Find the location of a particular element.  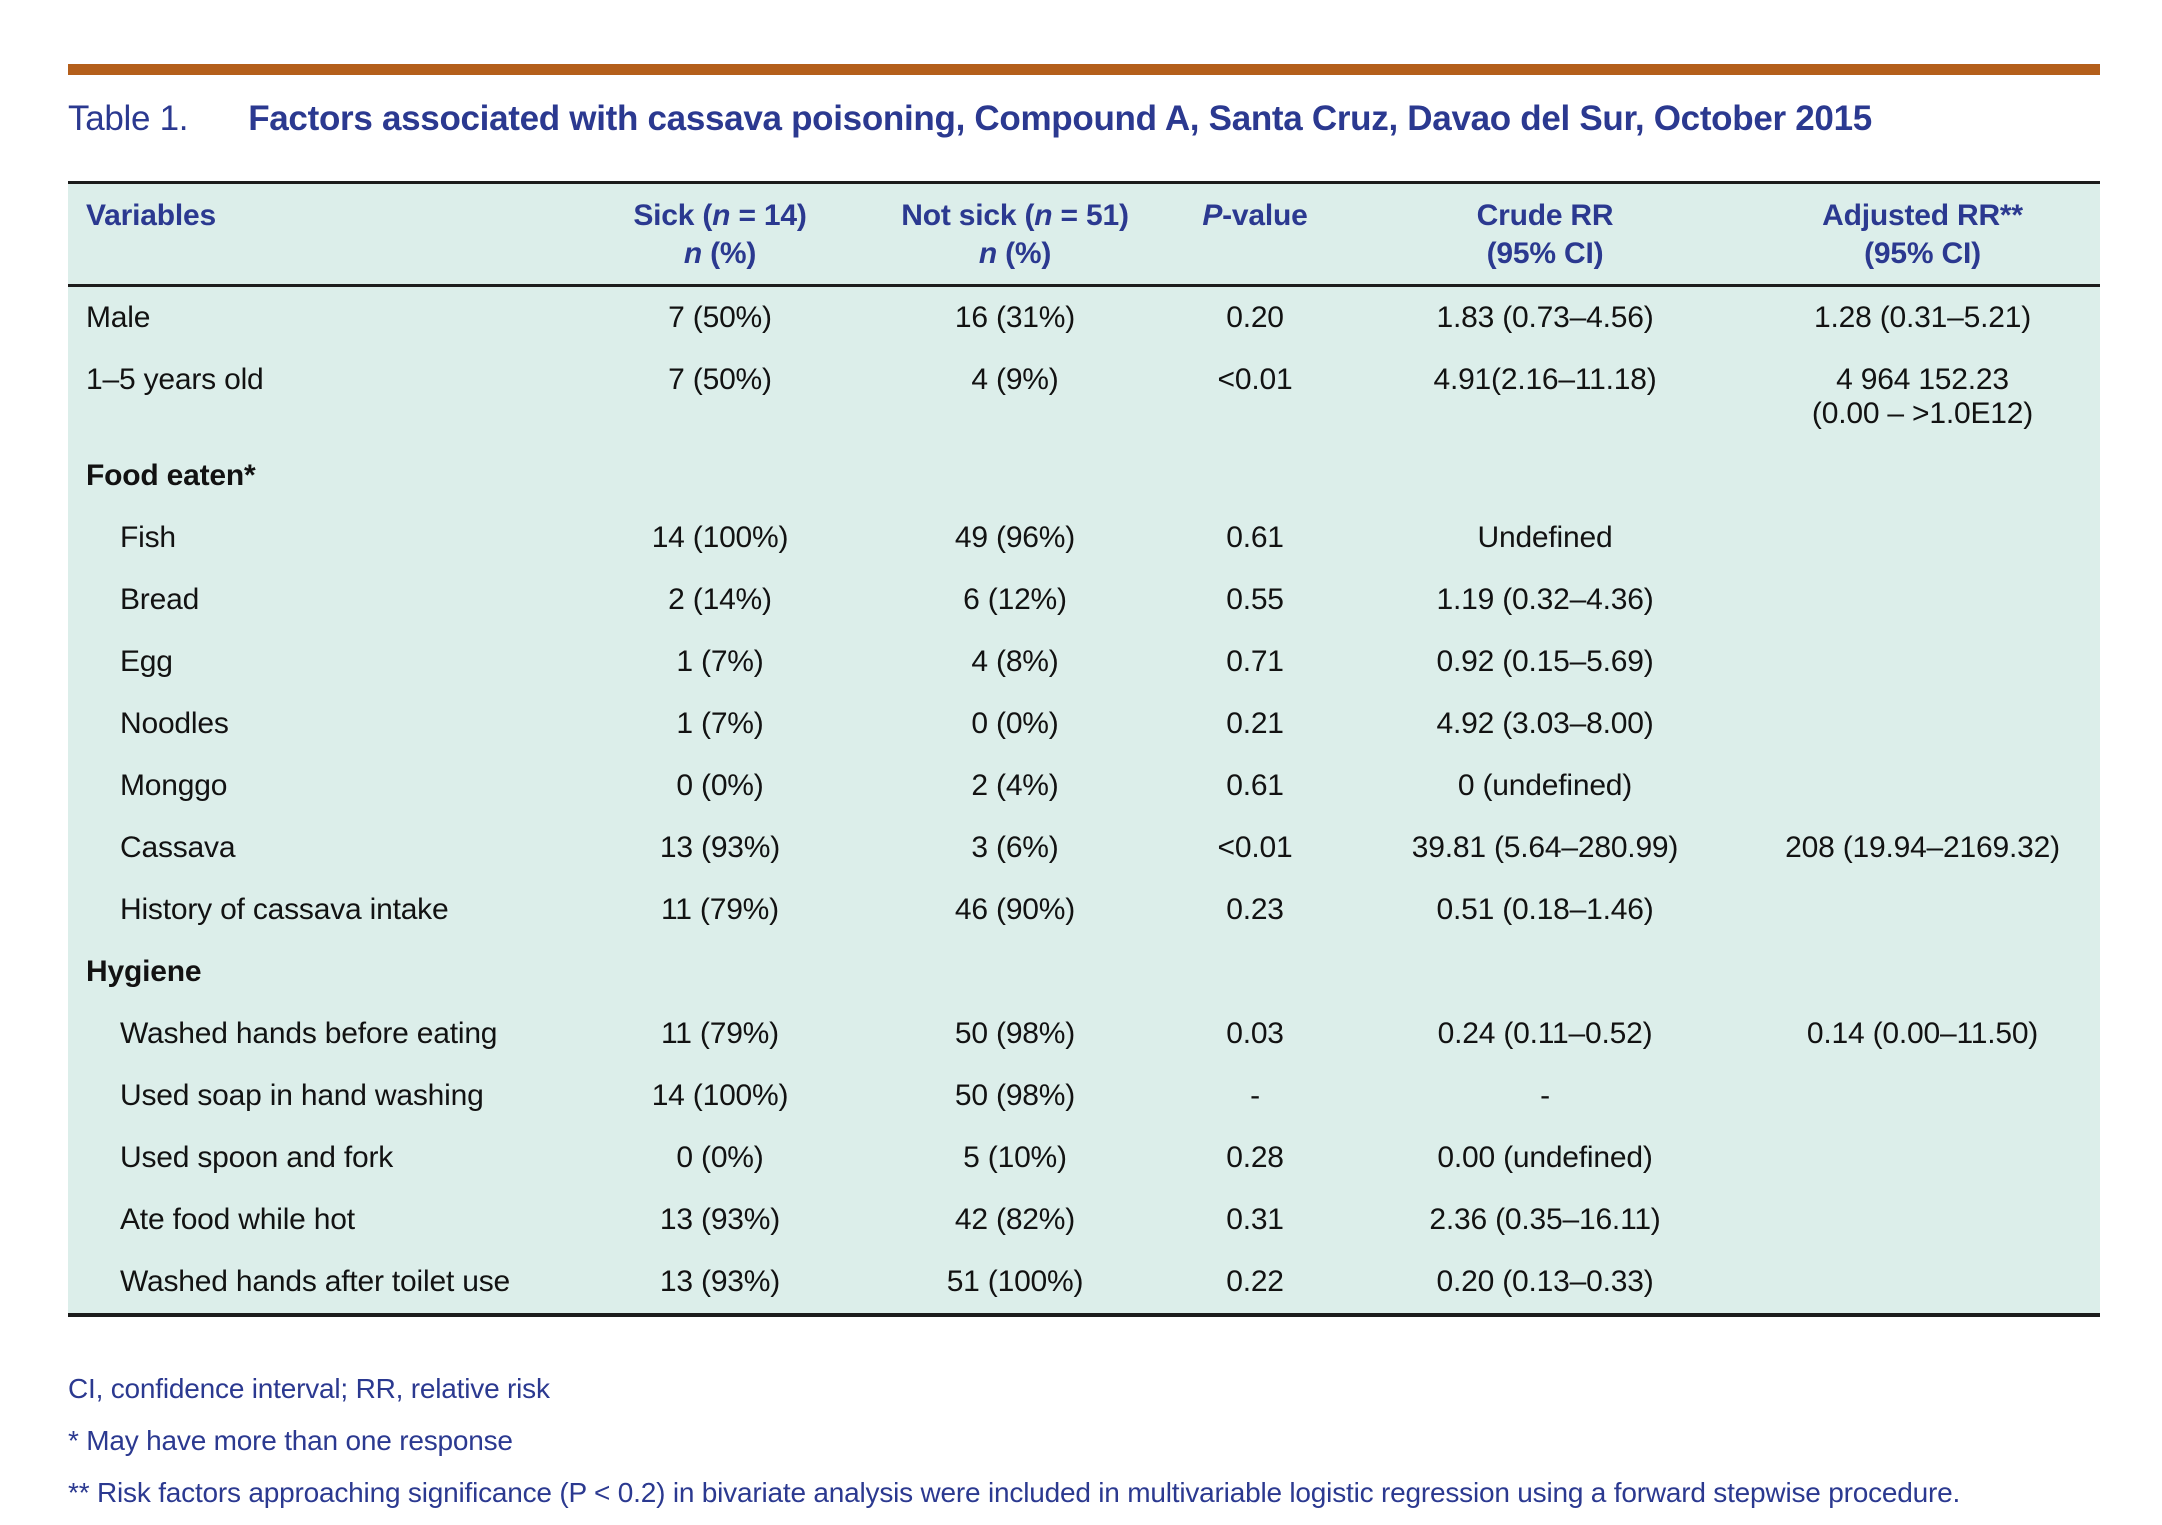

row-label: Noodles is located at coordinates (174, 723).